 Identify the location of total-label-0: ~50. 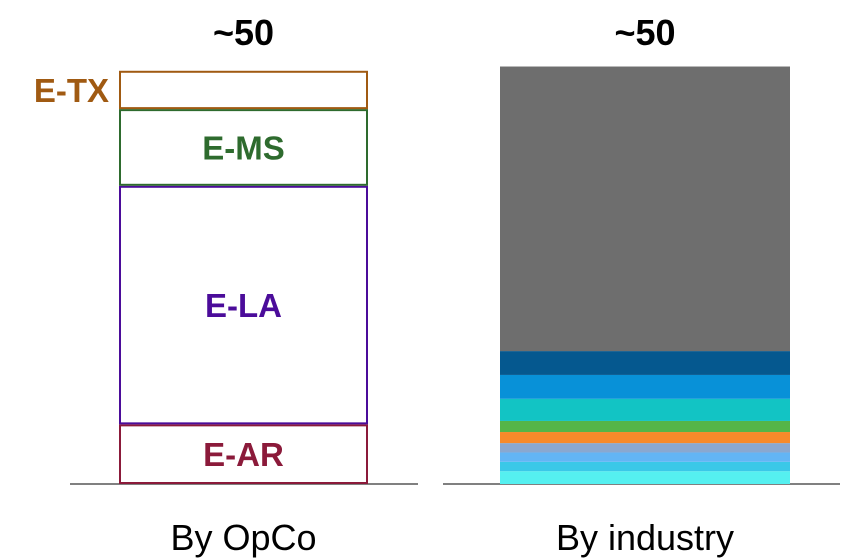
(243, 32).